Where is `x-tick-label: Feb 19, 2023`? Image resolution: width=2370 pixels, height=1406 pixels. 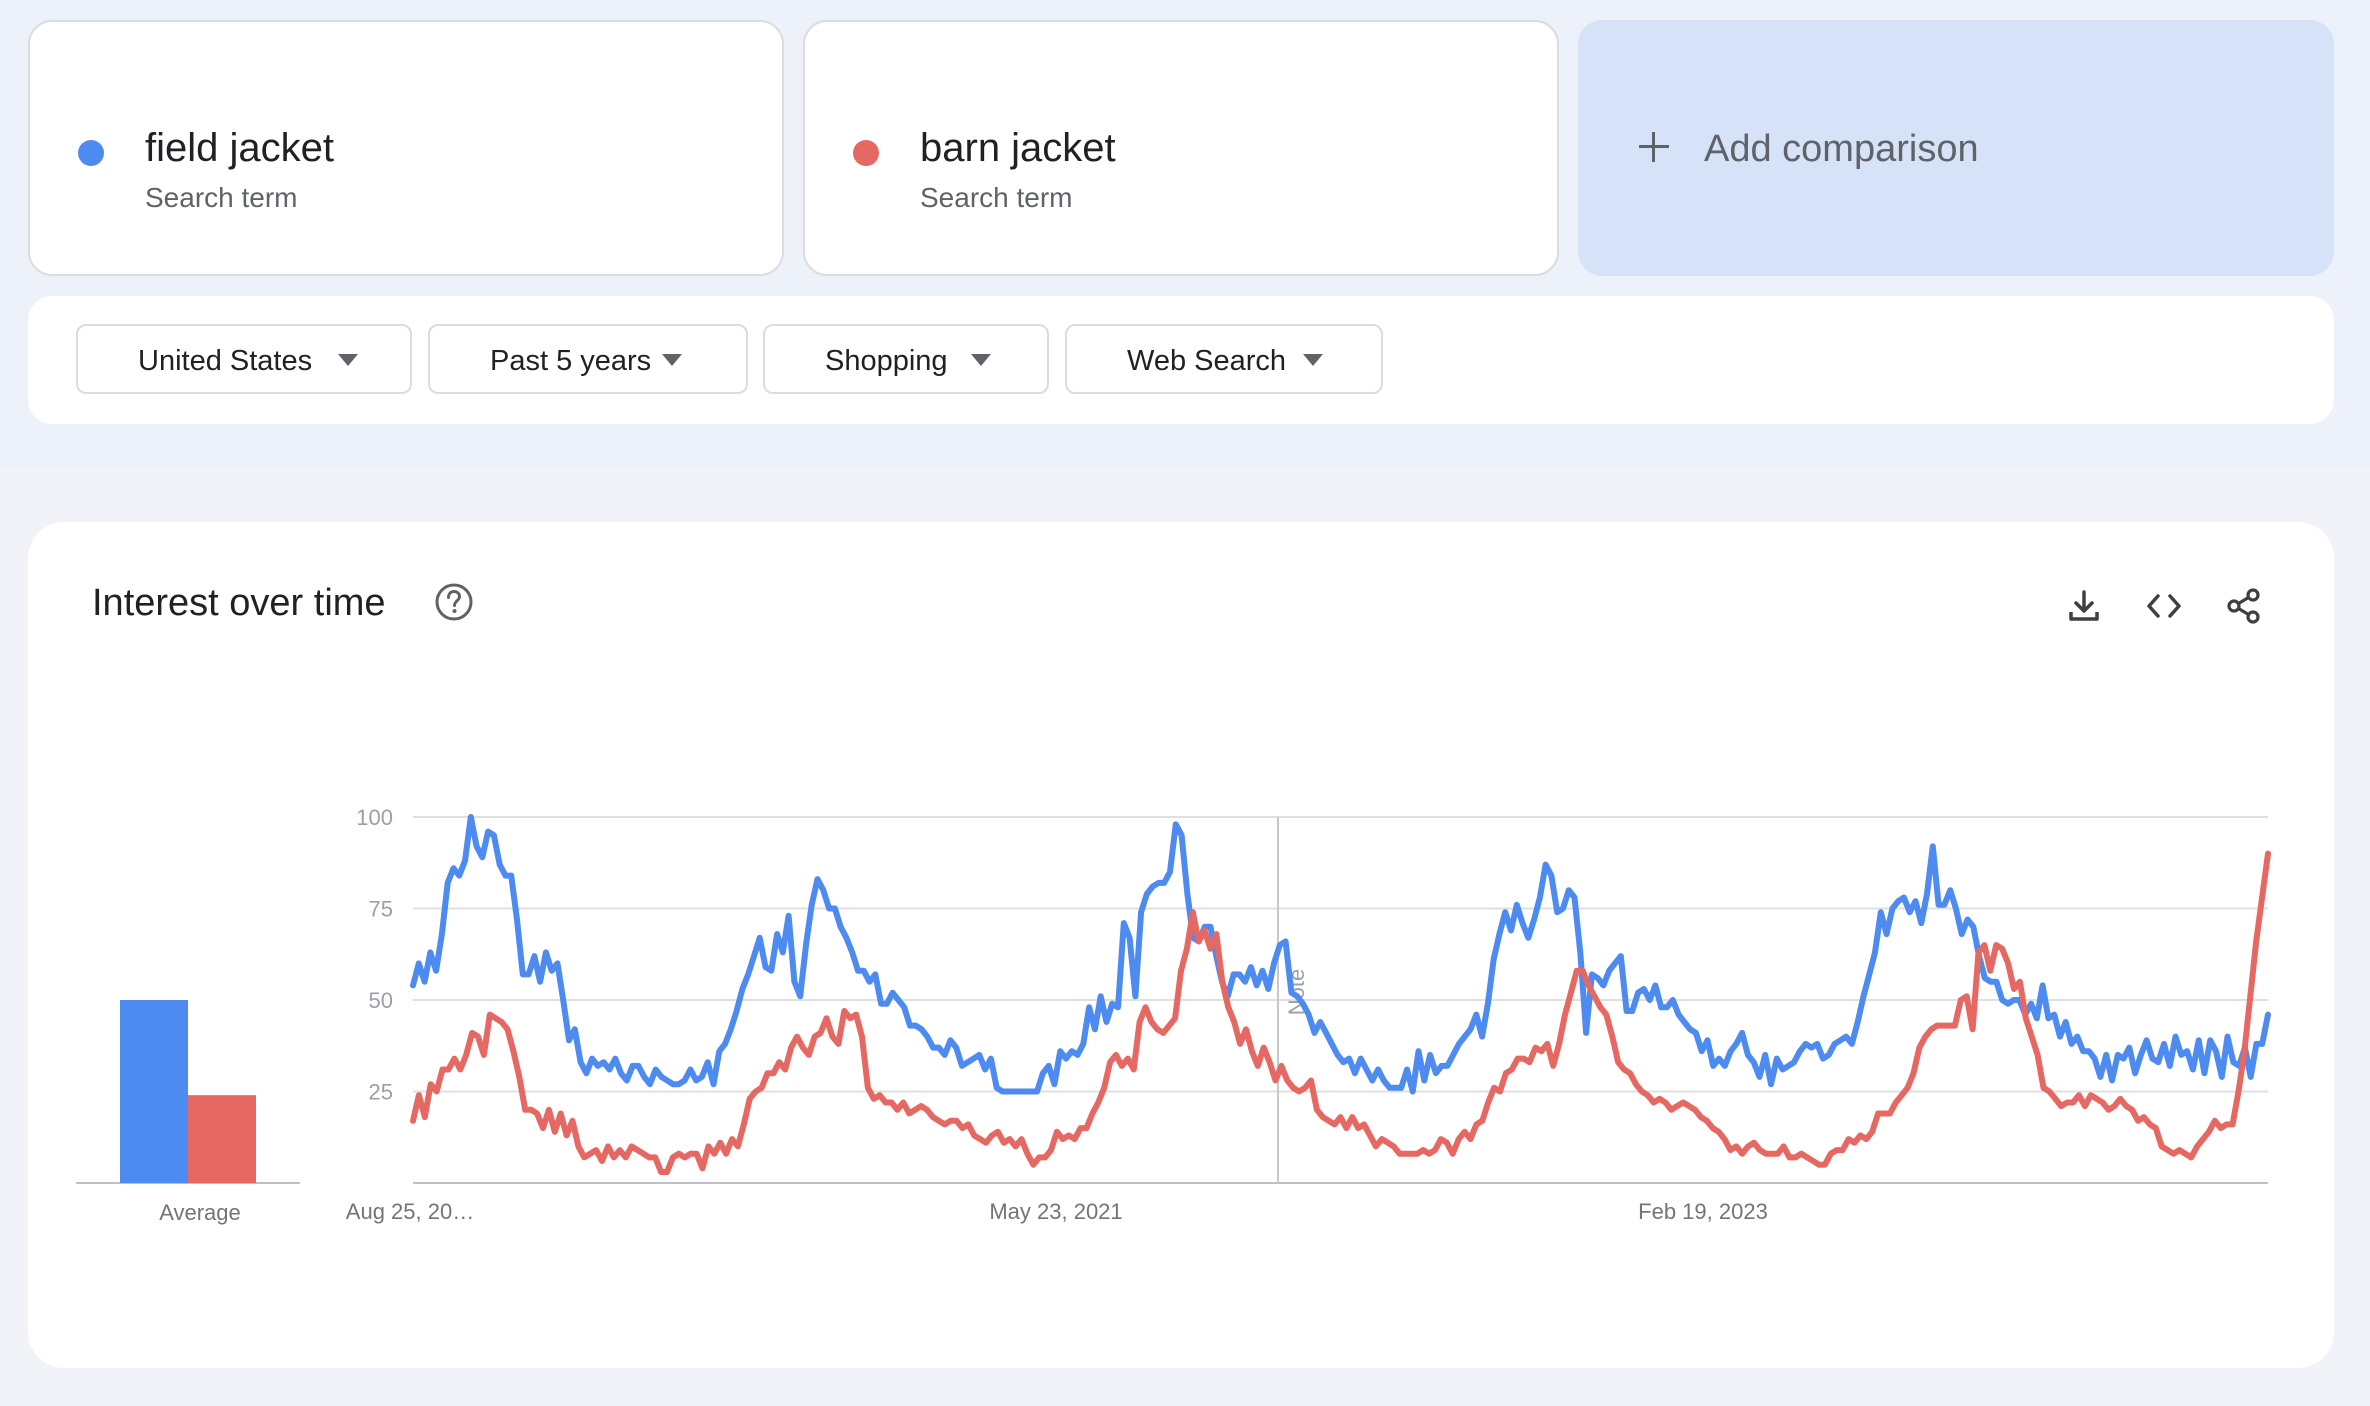 x-tick-label: Feb 19, 2023 is located at coordinates (1703, 1211).